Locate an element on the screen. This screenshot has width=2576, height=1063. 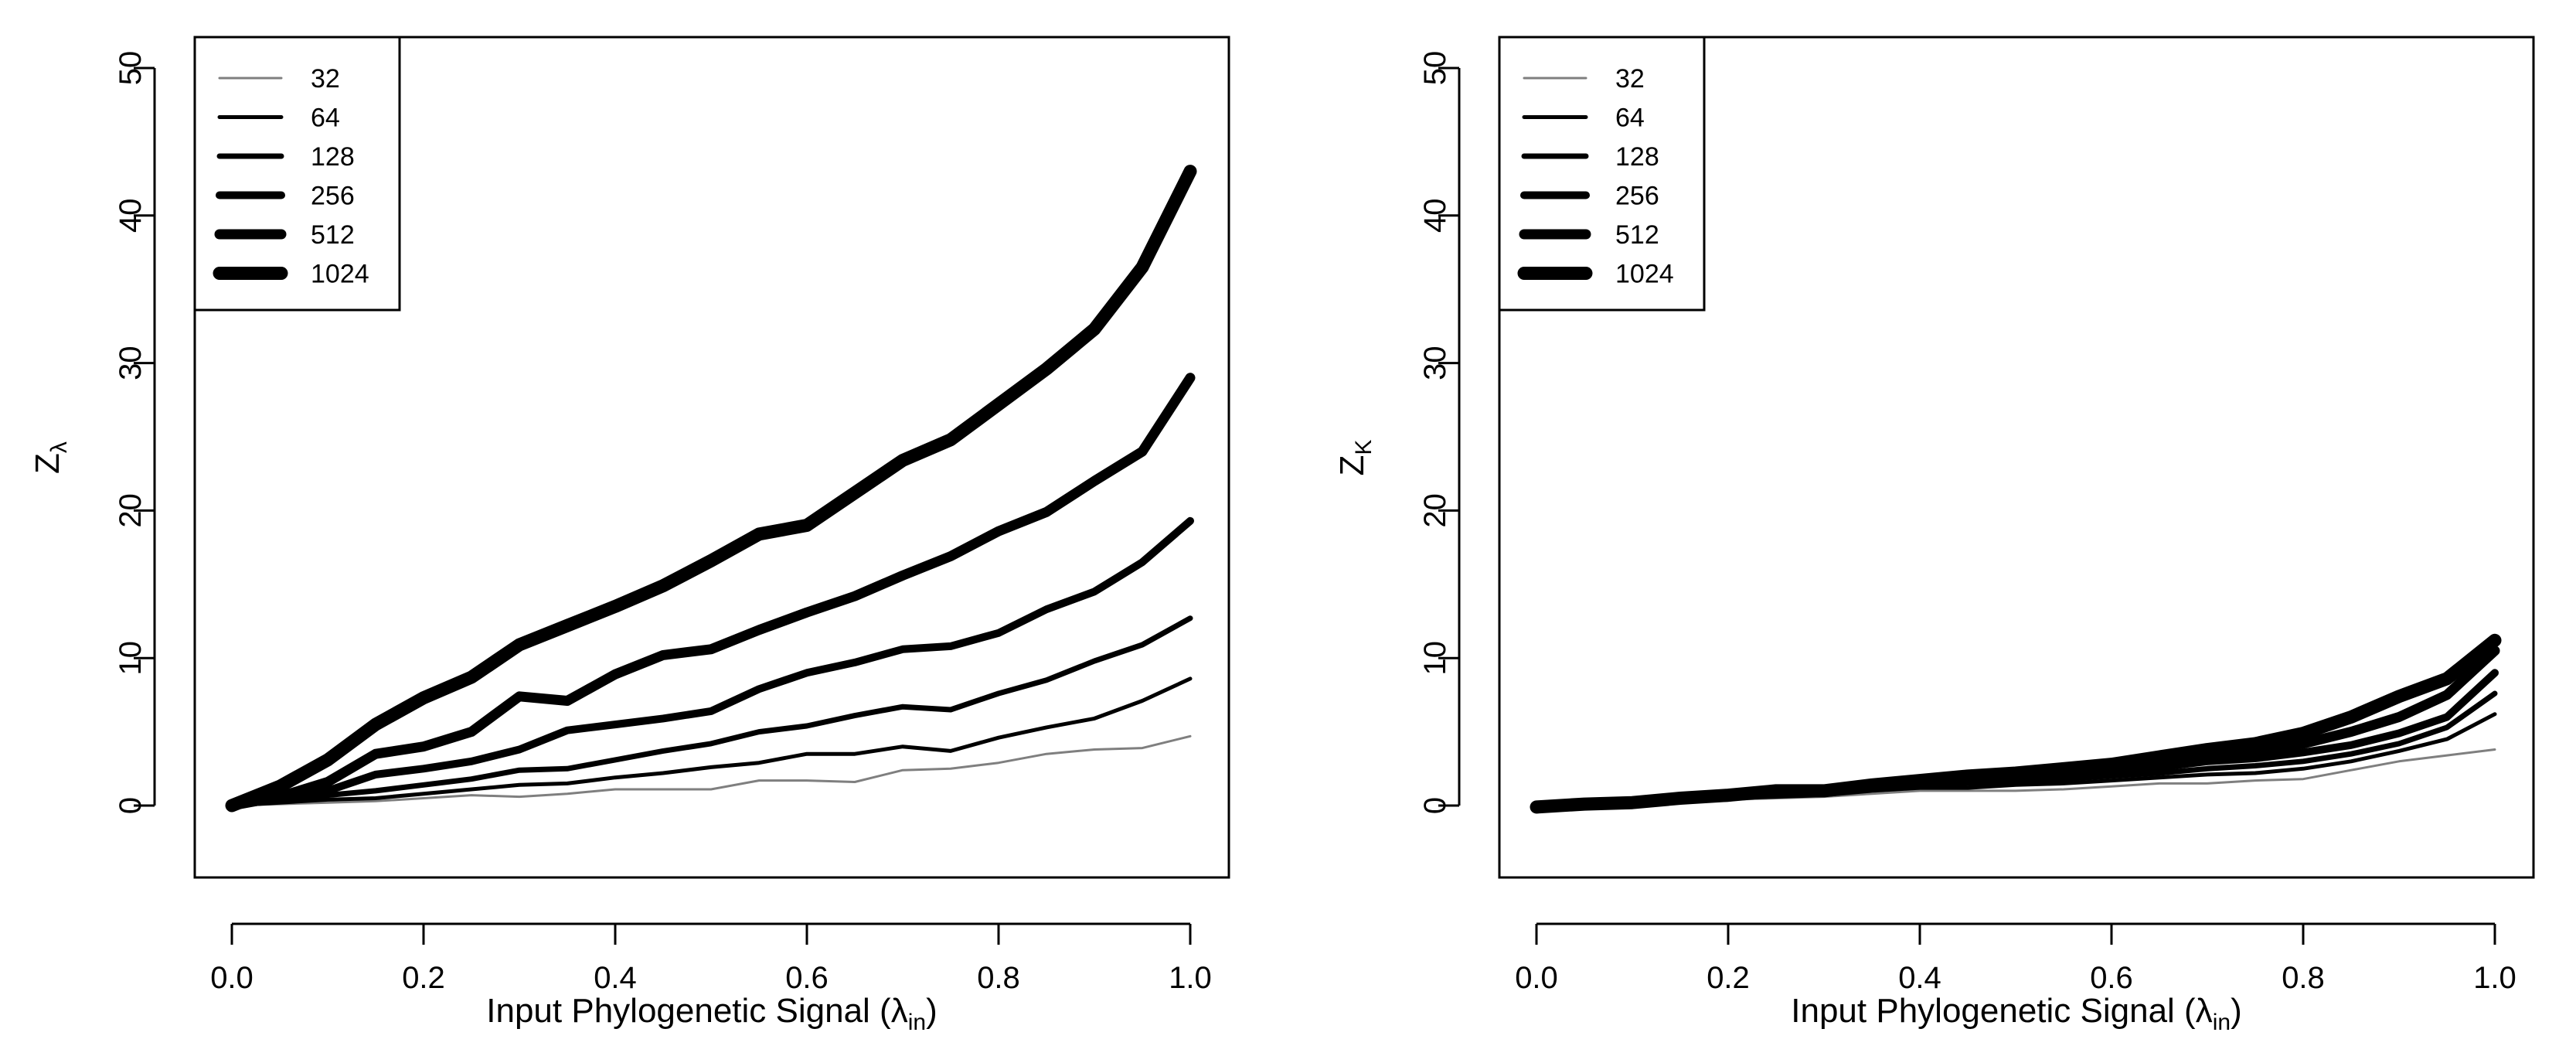
y-axis-title-subscript: K is located at coordinates (1363, 447).